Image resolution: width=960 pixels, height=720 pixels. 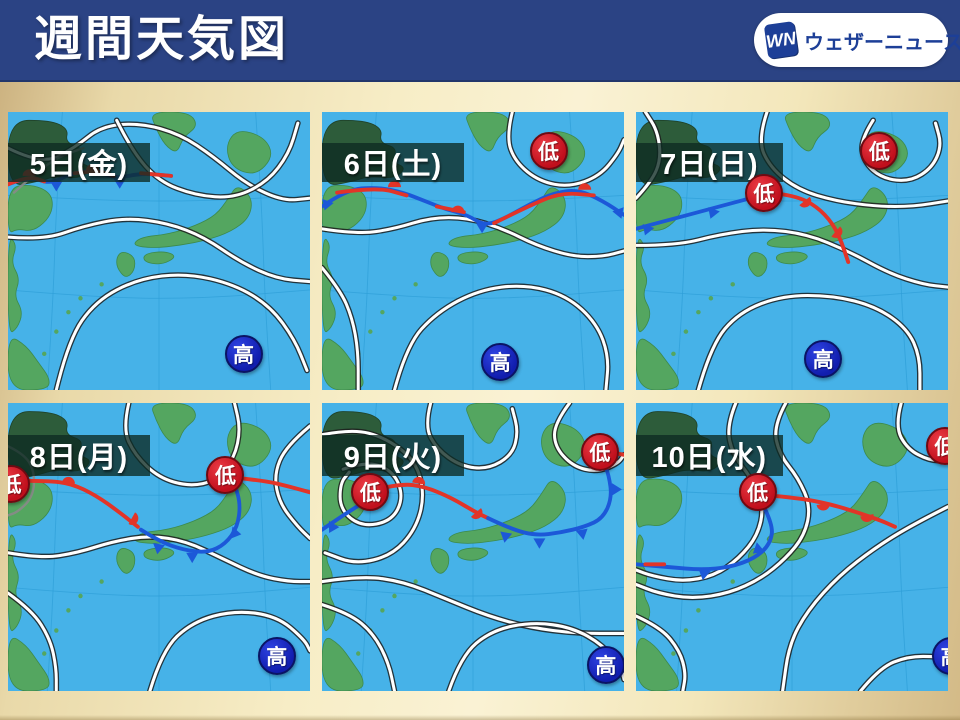 I want to click on panel-date-label: 8日(月), so click(x=79, y=455).